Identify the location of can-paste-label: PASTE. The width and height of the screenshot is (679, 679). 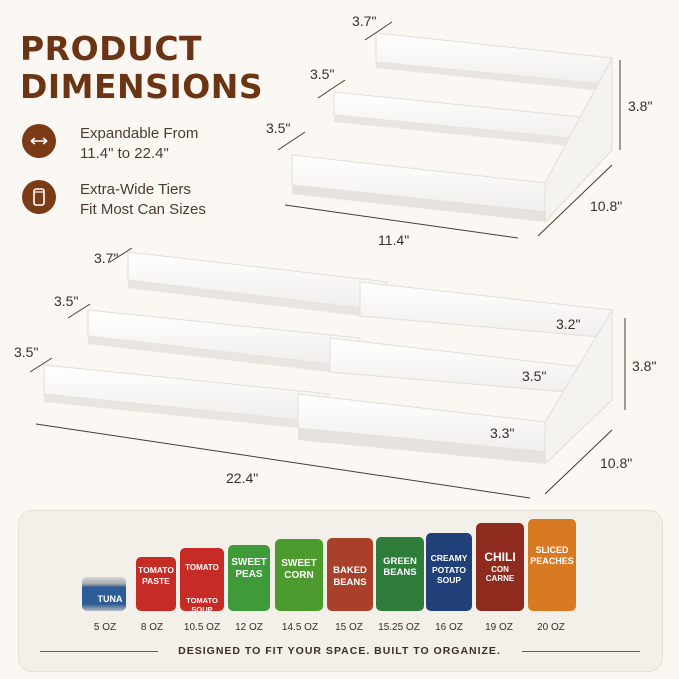
(156, 581).